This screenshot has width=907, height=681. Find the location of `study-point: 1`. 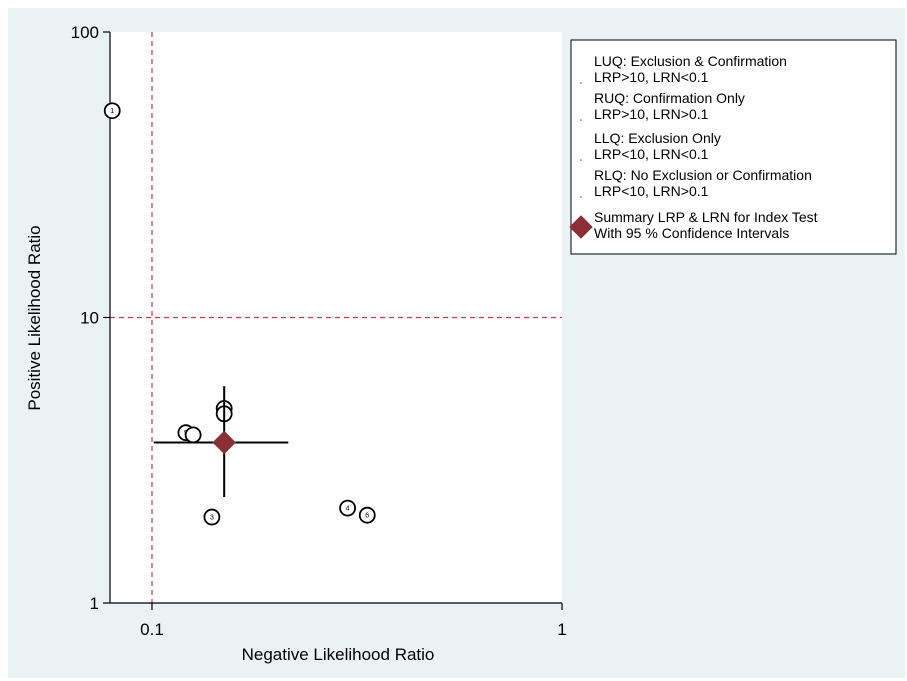

study-point: 1 is located at coordinates (112, 111).